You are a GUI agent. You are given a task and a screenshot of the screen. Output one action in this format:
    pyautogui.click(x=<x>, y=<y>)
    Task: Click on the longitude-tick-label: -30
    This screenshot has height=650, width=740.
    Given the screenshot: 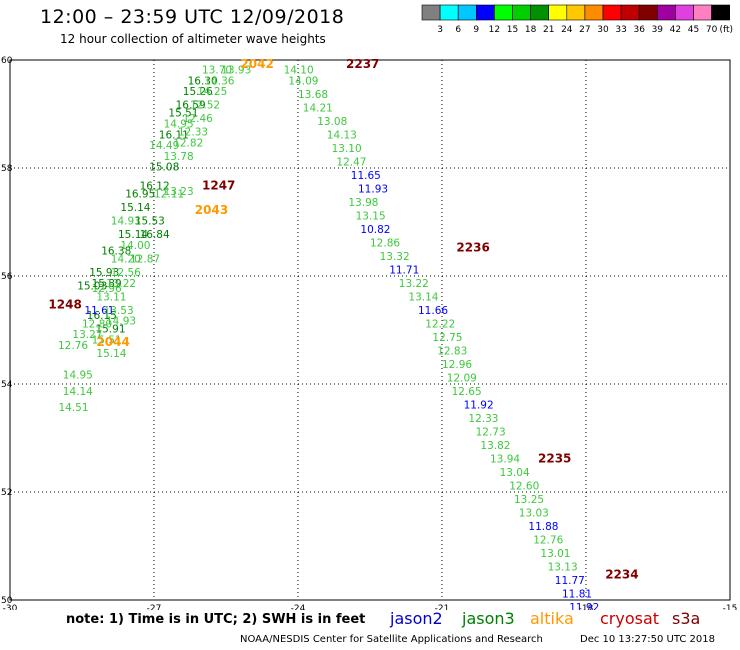 What is the action you would take?
    pyautogui.click(x=10, y=607)
    